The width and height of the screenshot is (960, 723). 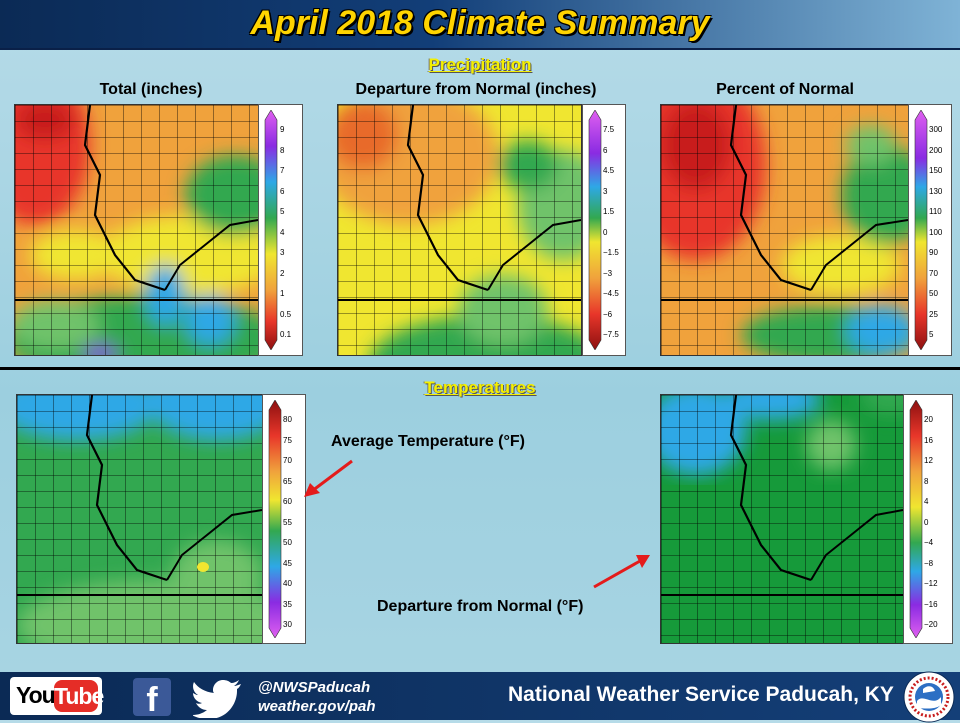 What do you see at coordinates (936, 232) in the screenshot?
I see `legend-tick: 100` at bounding box center [936, 232].